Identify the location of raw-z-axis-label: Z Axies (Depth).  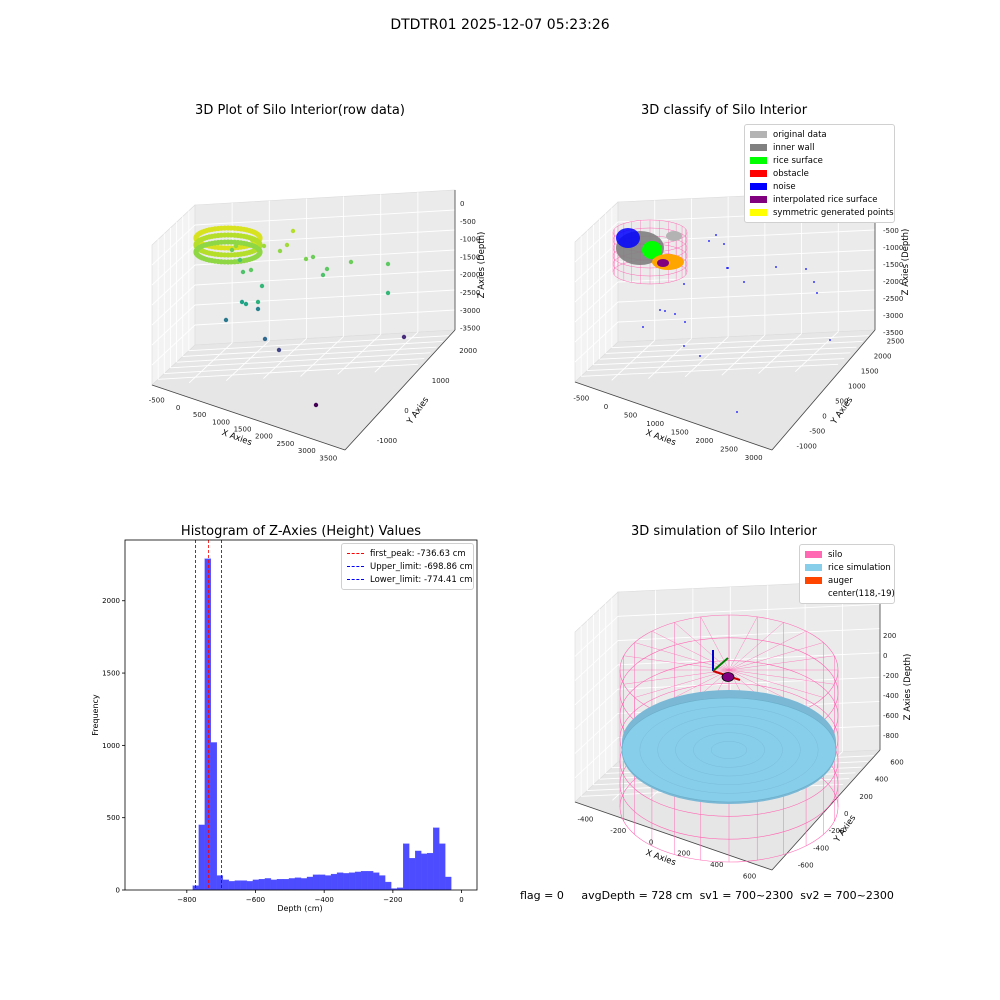
(482, 265).